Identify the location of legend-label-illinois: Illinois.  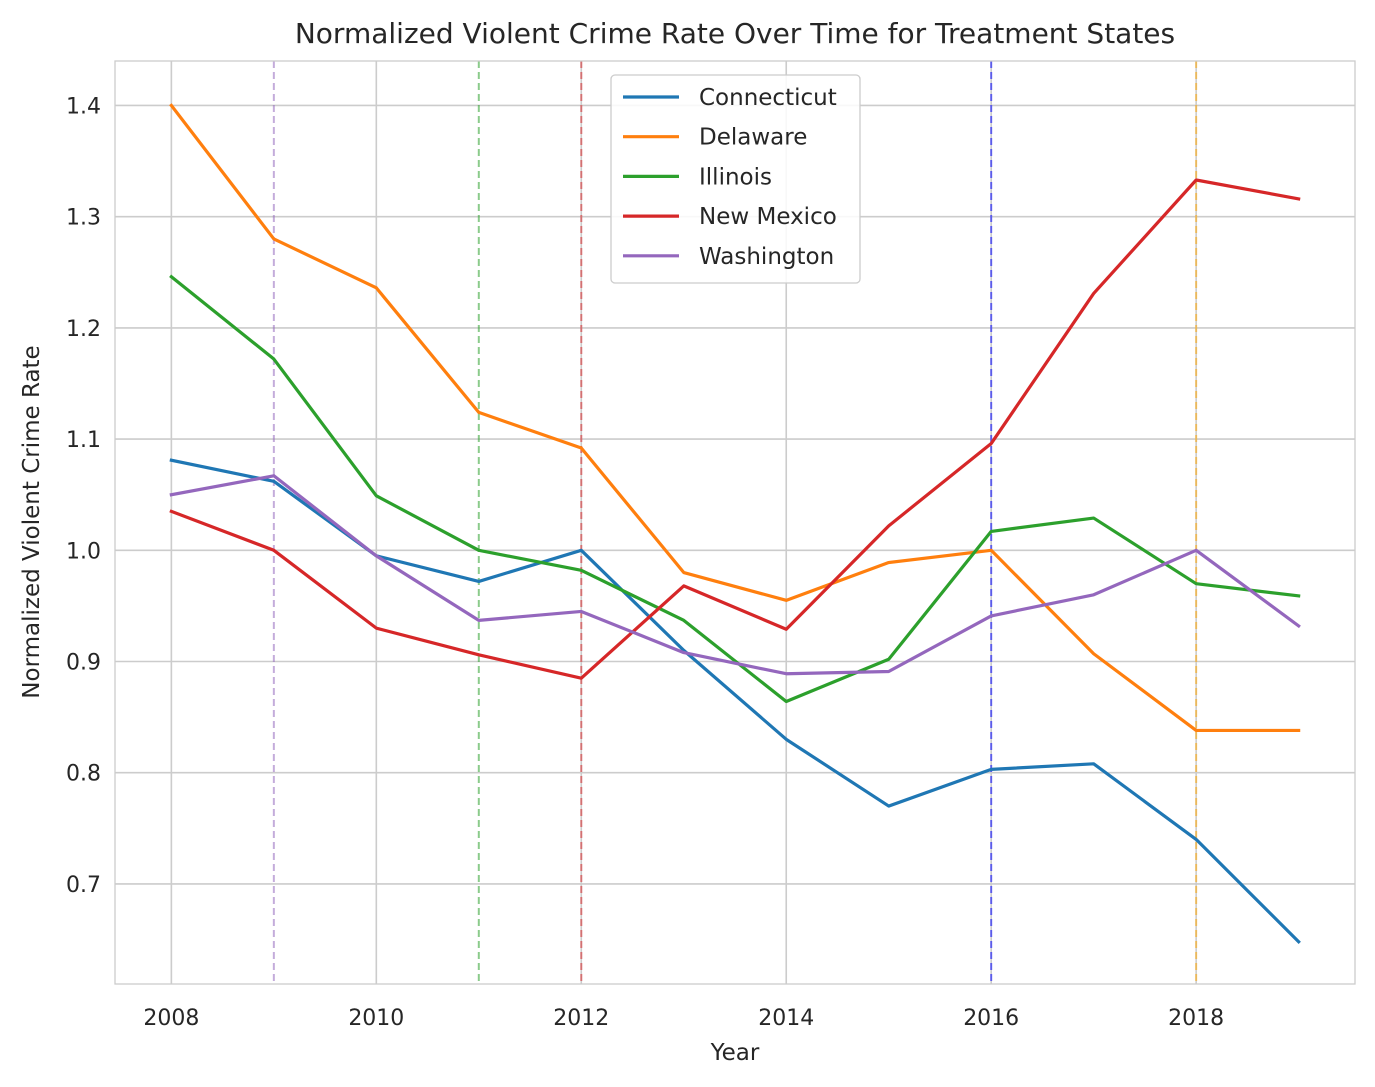
(735, 177).